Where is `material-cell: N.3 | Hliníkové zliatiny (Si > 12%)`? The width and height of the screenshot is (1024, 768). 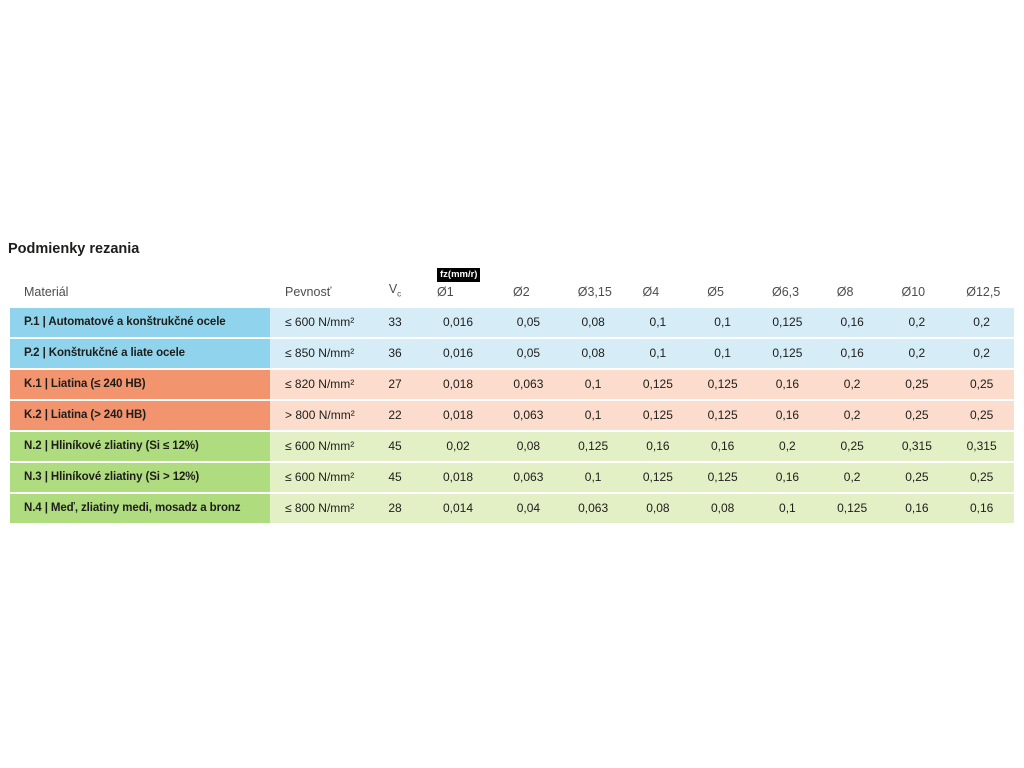
material-cell: N.3 | Hliníkové zliatiny (Si > 12%) is located at coordinates (140, 477).